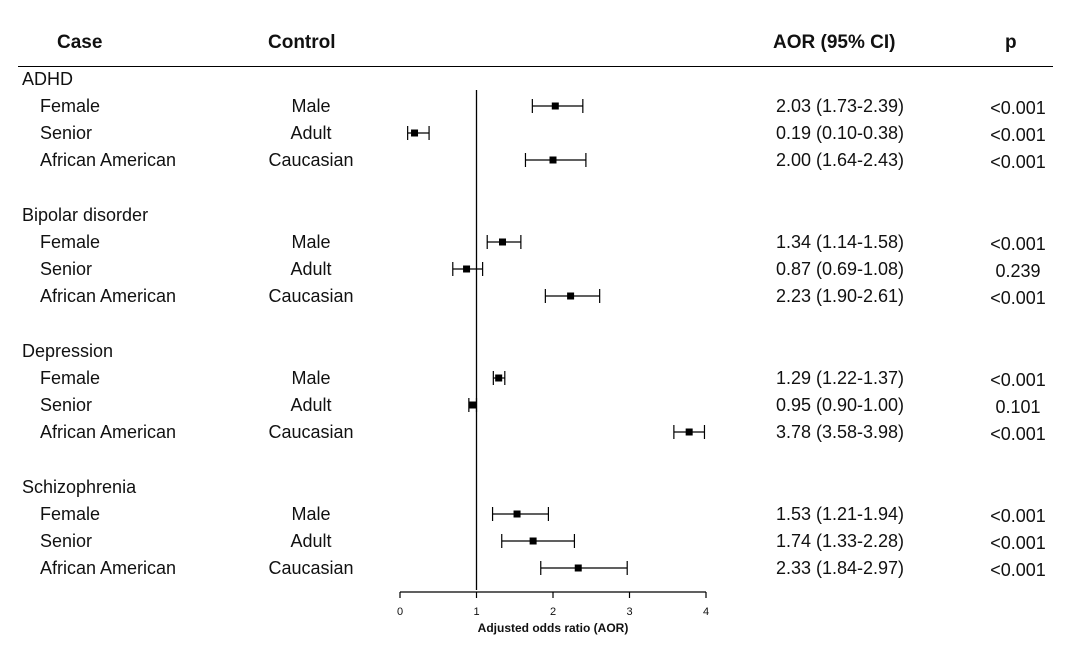  What do you see at coordinates (535, 66) in the screenshot?
I see `header-divider` at bounding box center [535, 66].